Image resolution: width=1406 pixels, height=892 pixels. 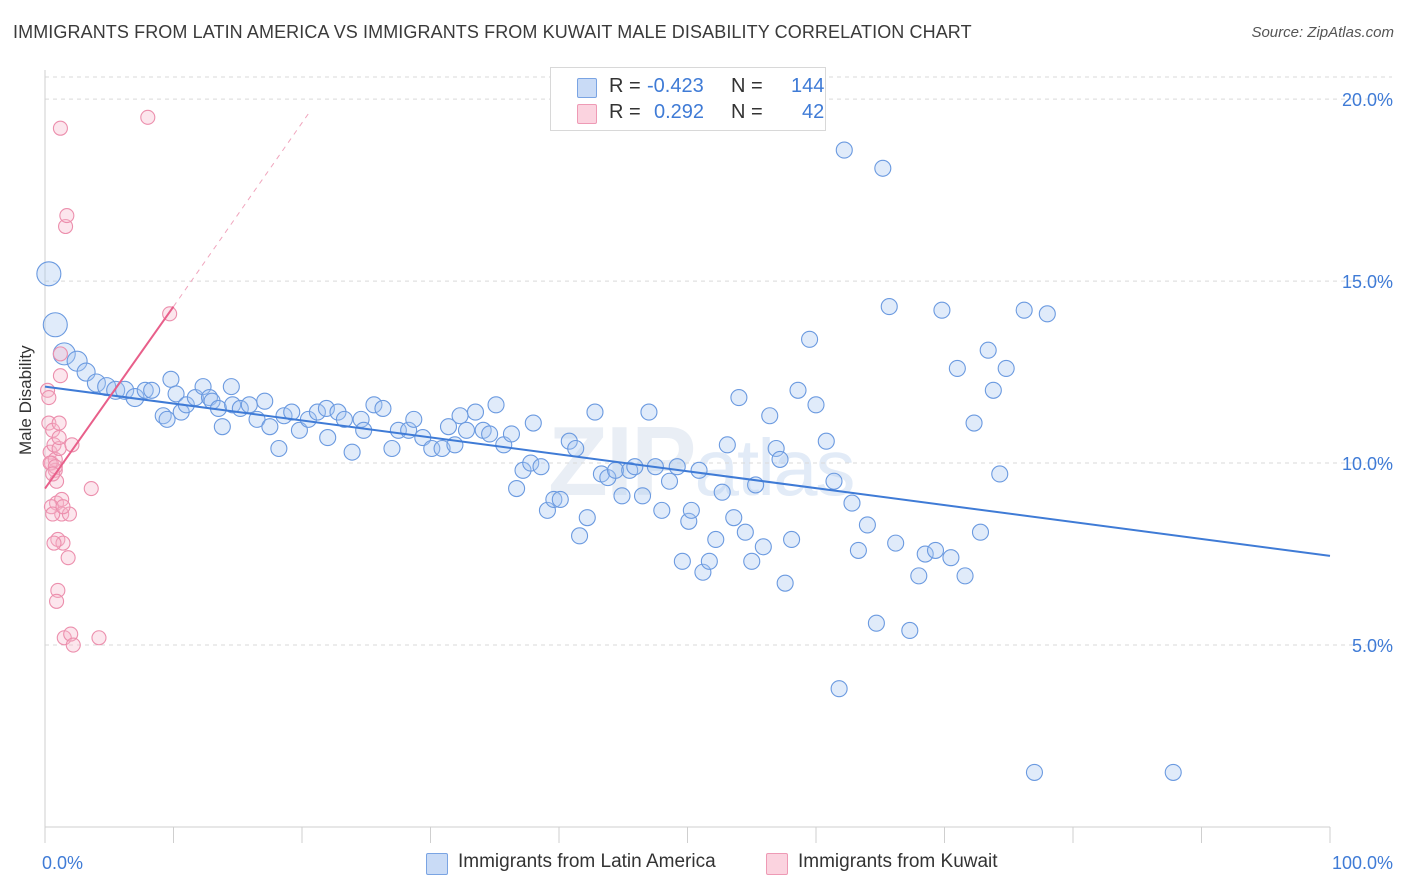 What do you see at coordinates (675, 86) in the screenshot?
I see `legend-r-value: -0.423` at bounding box center [675, 86].